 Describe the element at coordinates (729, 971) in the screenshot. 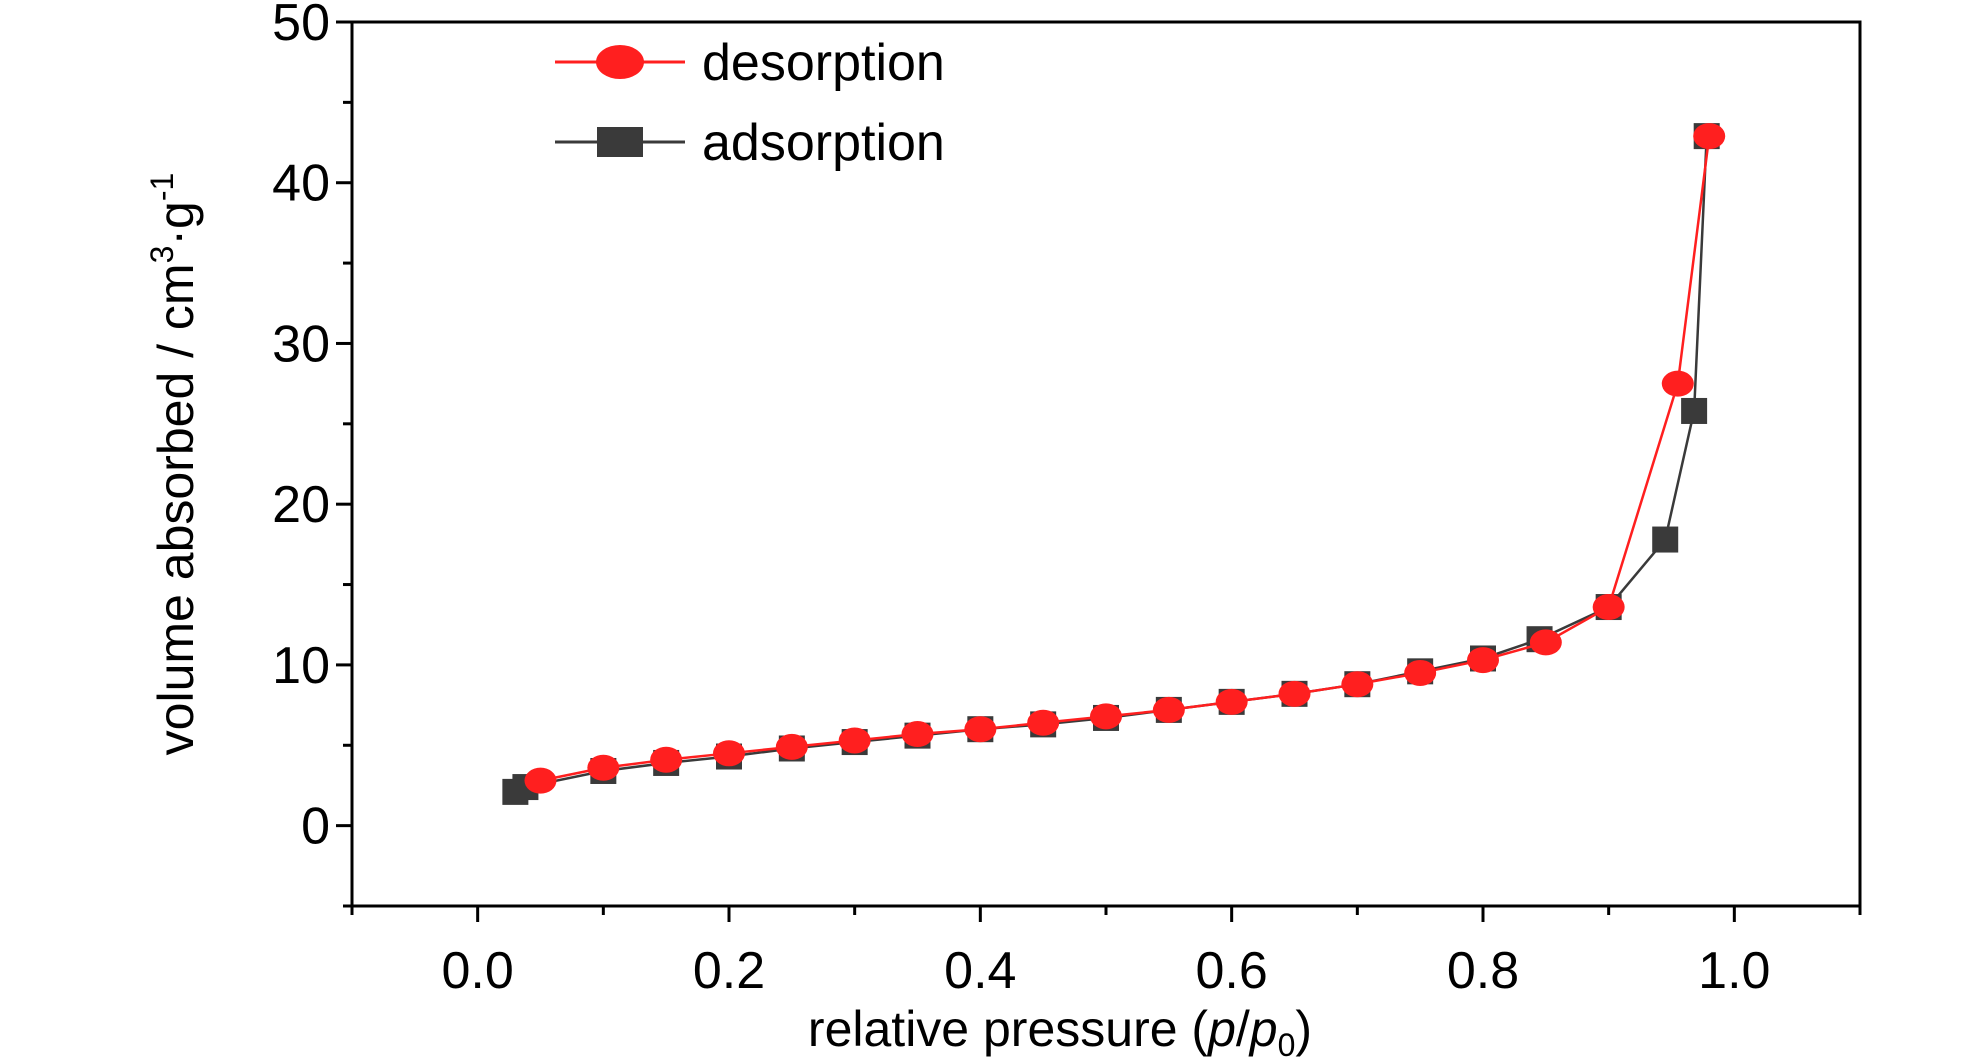

I see `x-tick-label: 0.2` at that location.